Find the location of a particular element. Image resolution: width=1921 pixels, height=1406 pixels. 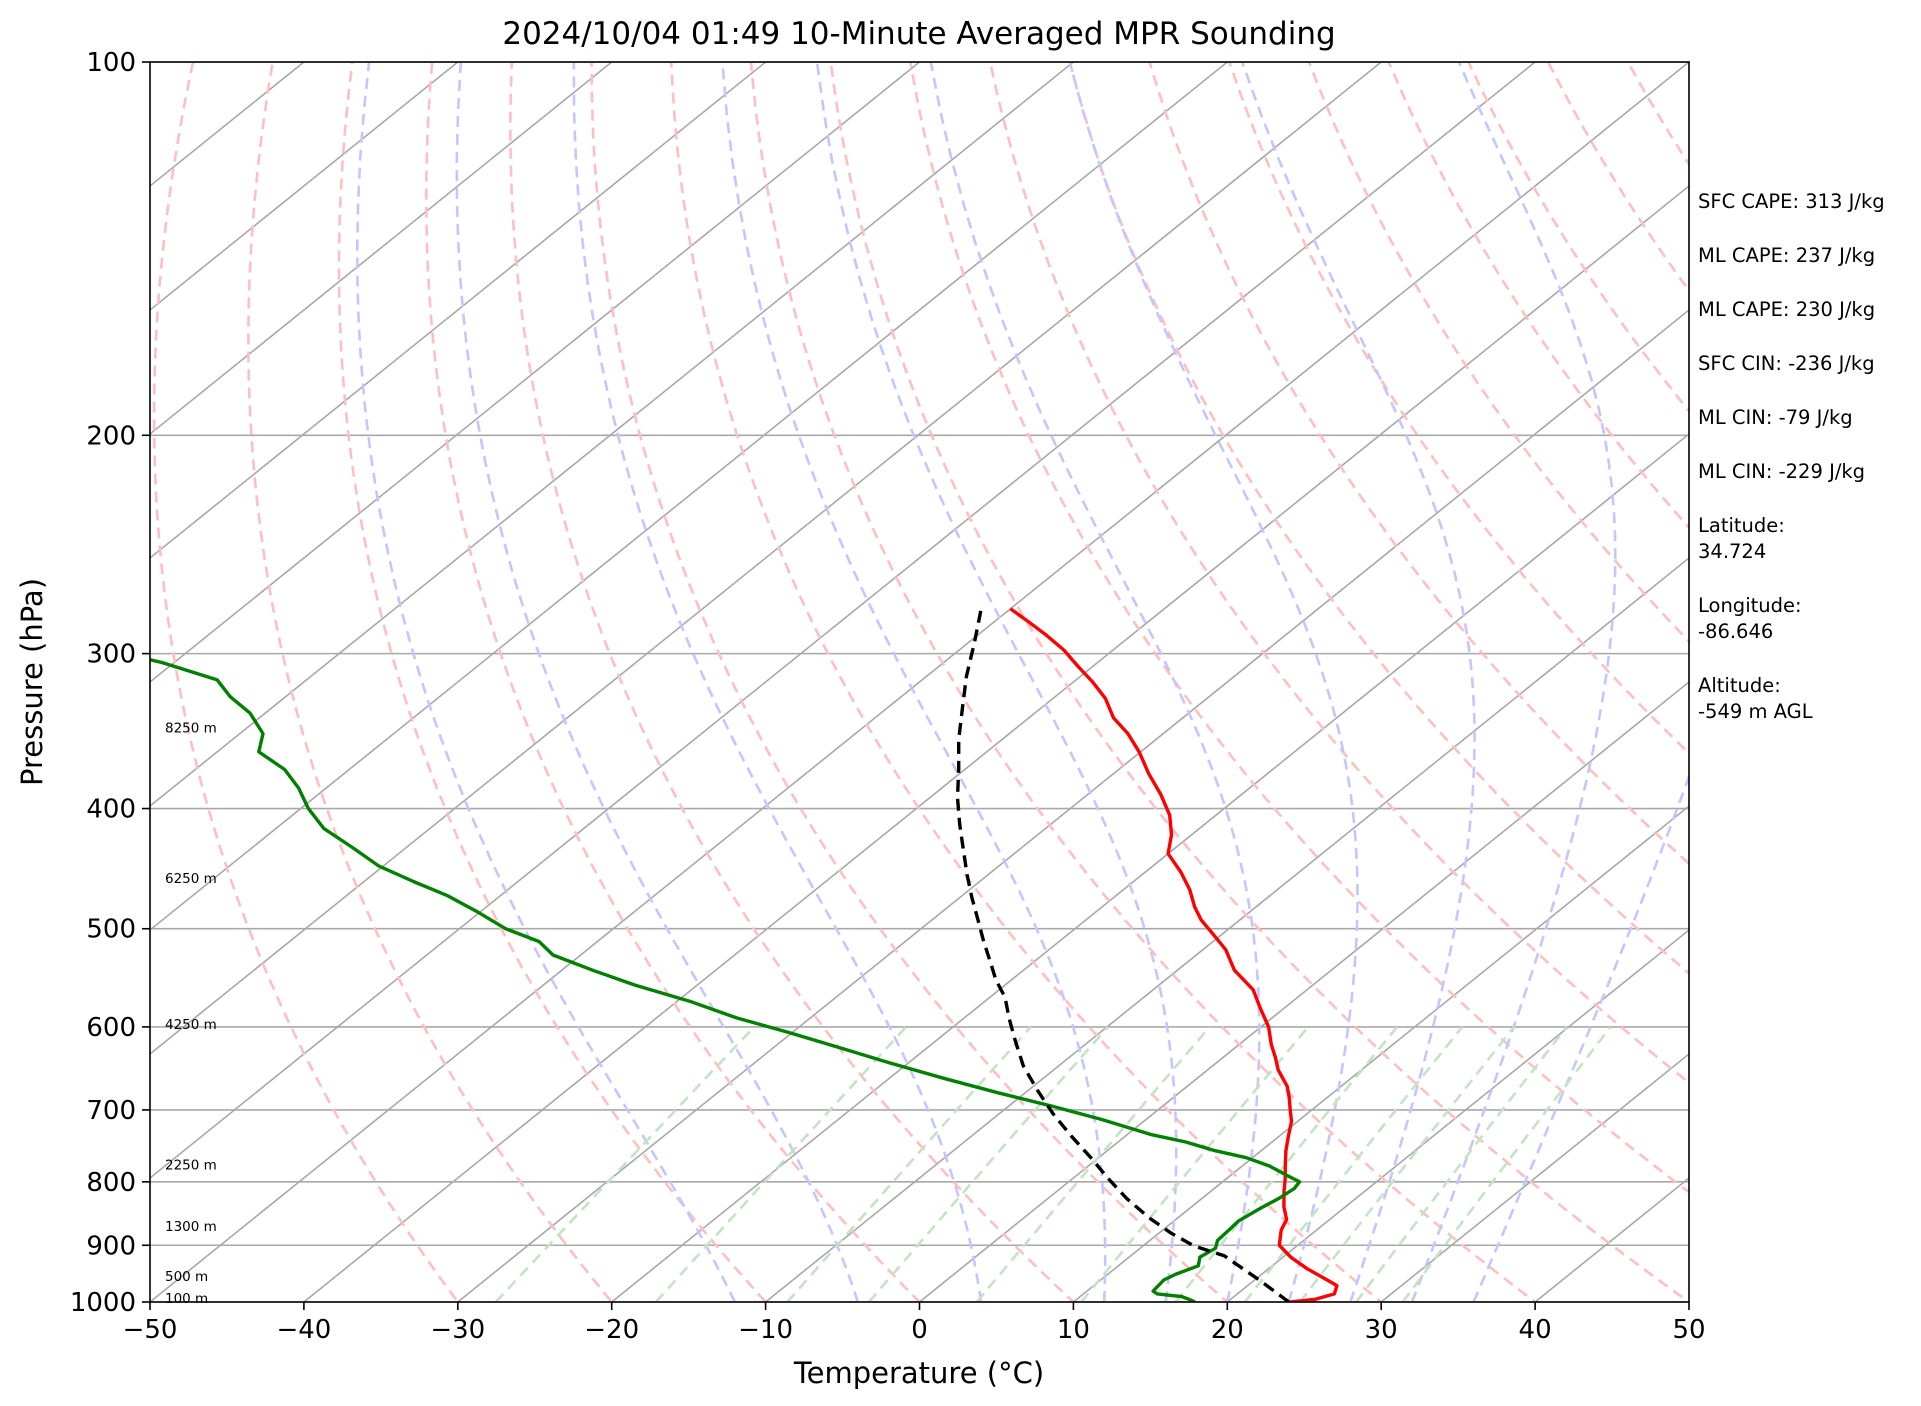

height-label: 1300 m is located at coordinates (191, 1227).